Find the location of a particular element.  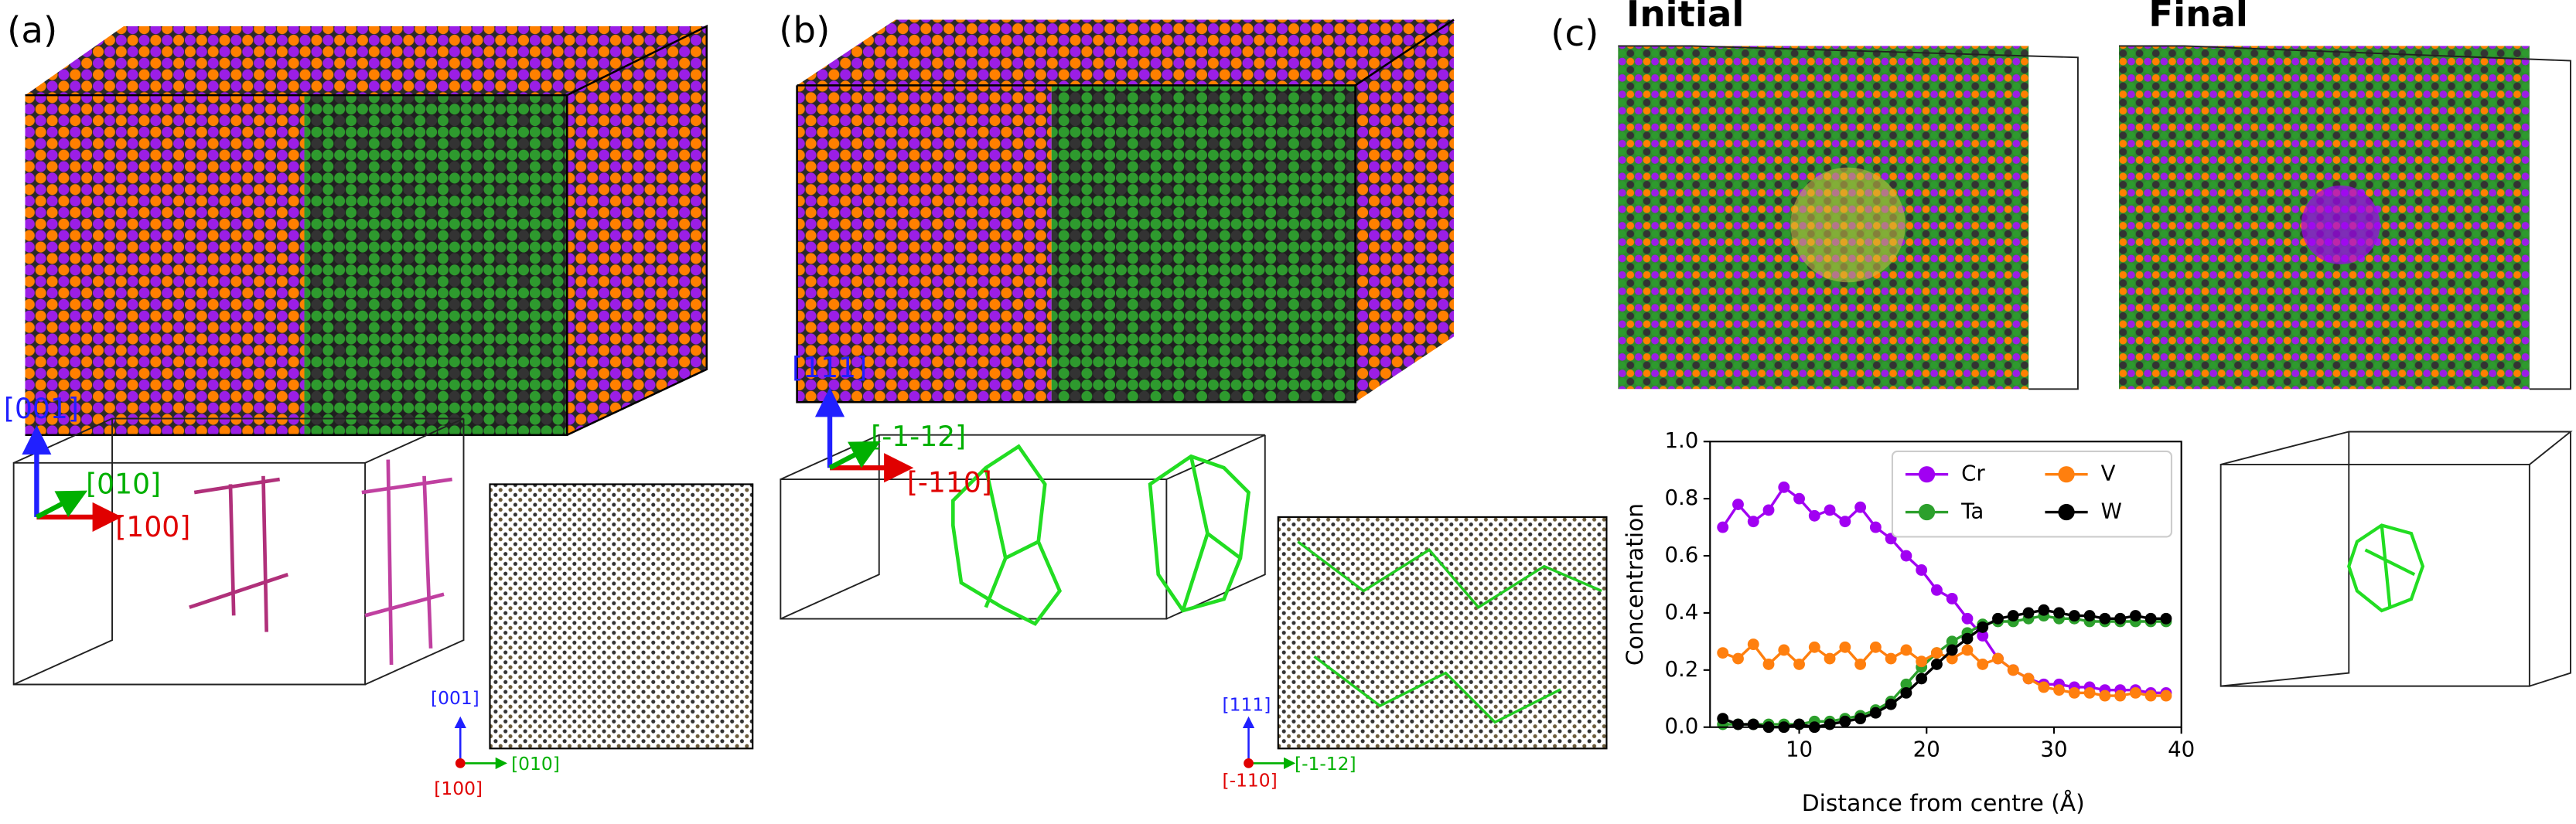

wireframe-c is located at coordinates (2396, 559).